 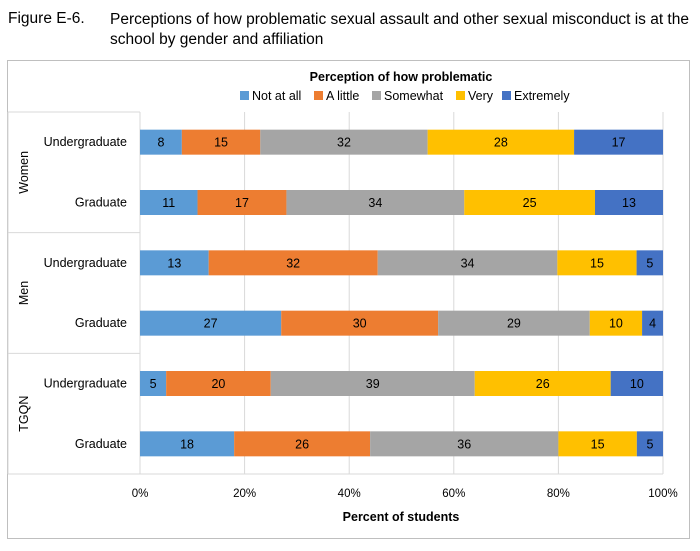 I want to click on data-label: 20, so click(x=218, y=384).